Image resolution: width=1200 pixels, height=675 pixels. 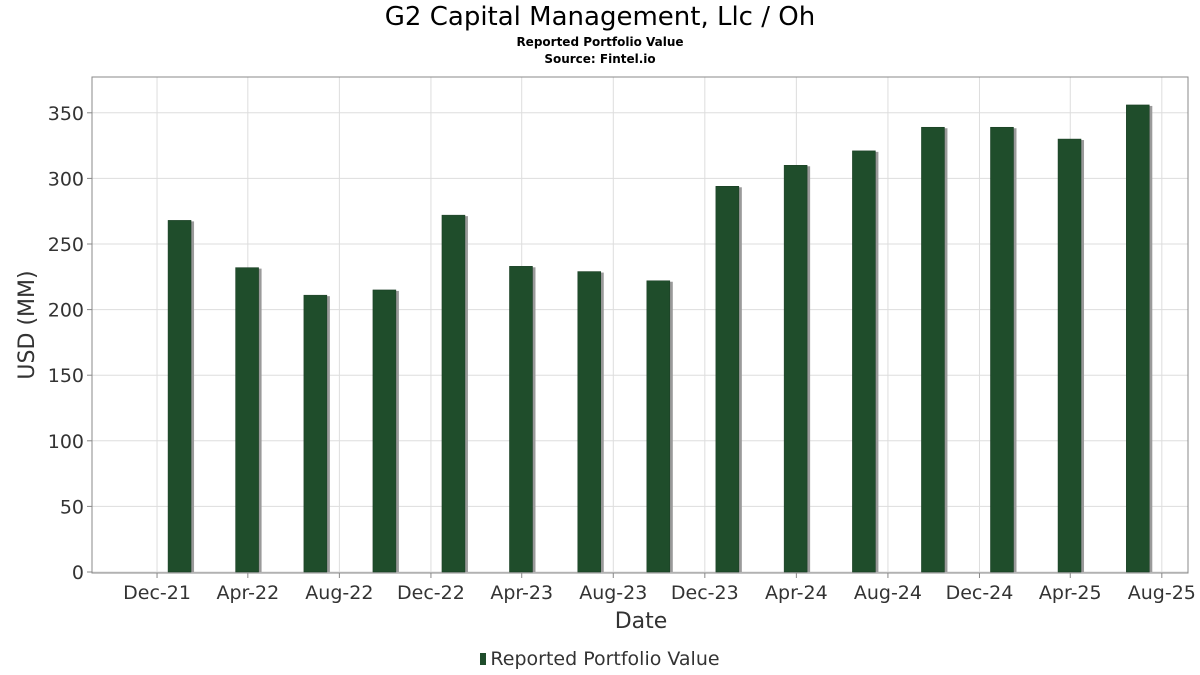 What do you see at coordinates (431, 593) in the screenshot?
I see `x-tick-label: Dec-22` at bounding box center [431, 593].